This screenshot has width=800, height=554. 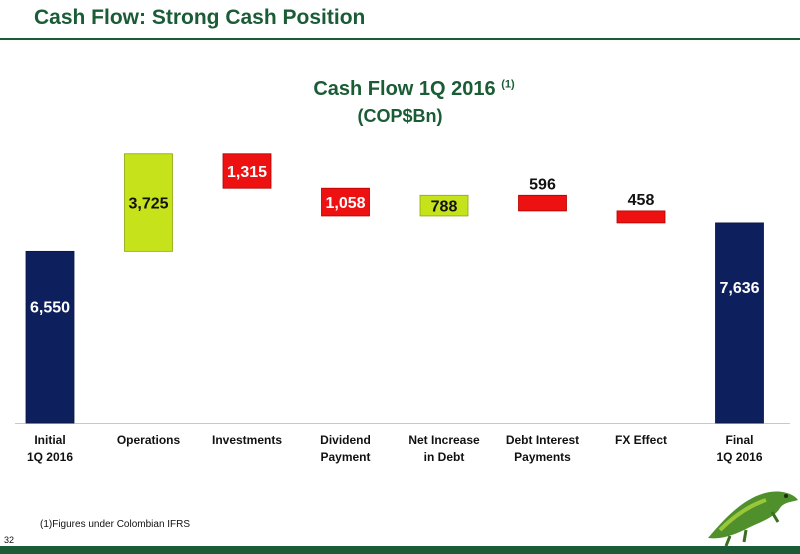 I want to click on category-label-1: Operations, so click(x=148, y=440).